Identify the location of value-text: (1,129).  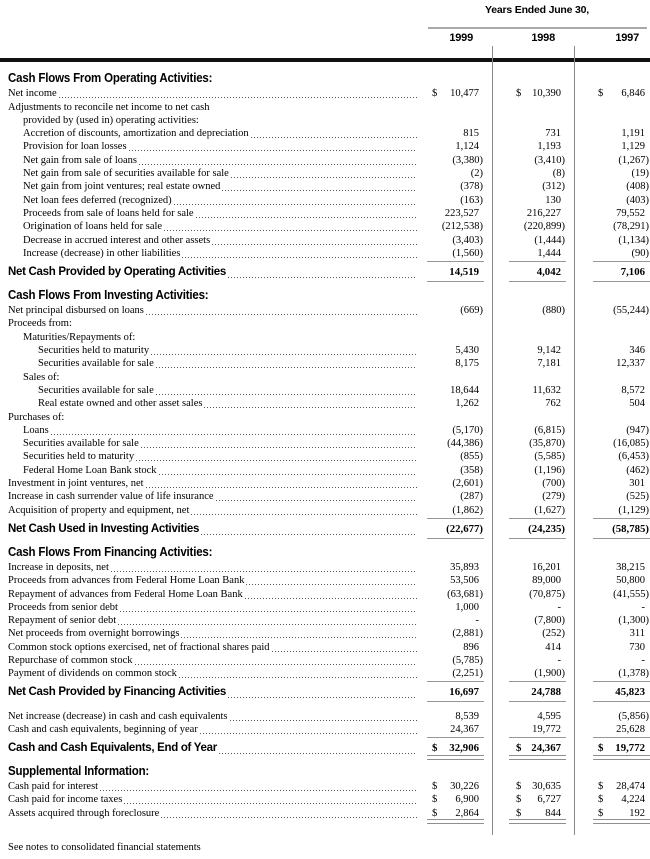
(633, 510).